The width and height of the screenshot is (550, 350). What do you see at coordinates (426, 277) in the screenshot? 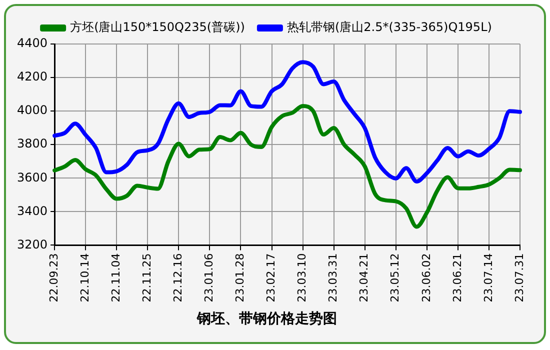
I see `x-tick-label: 23.06.02` at bounding box center [426, 277].